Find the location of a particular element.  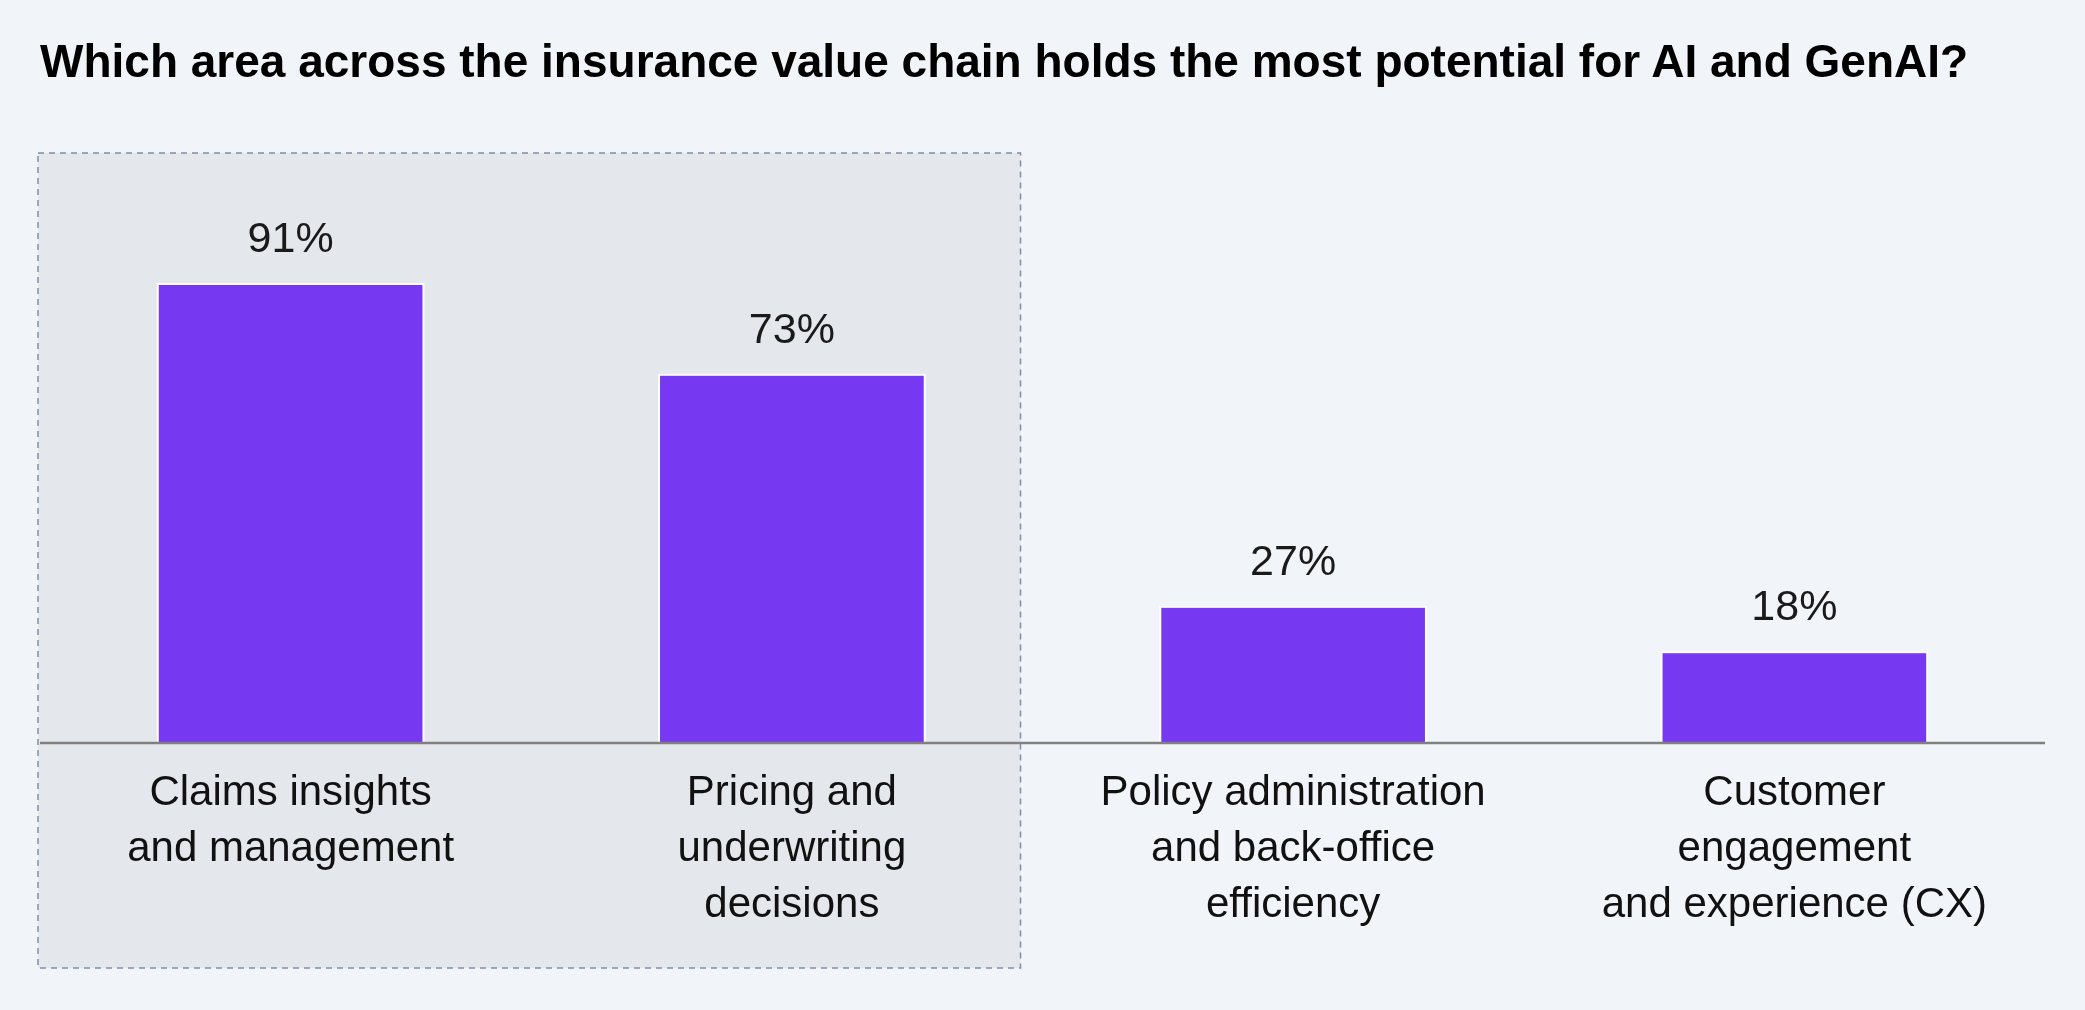

data-label: 91% is located at coordinates (290, 237).